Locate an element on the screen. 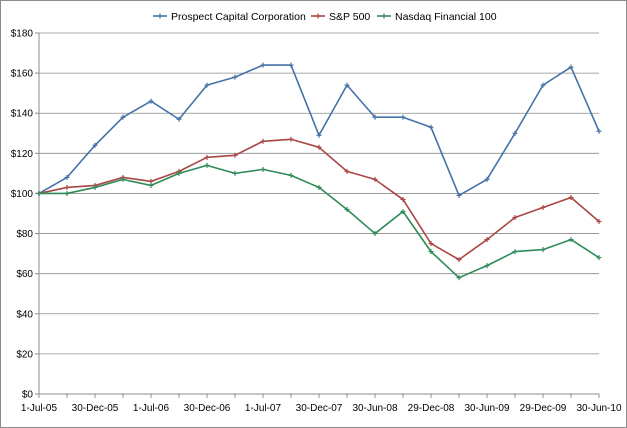 This screenshot has width=627, height=428. x-tick-label: 30-Jun-10 is located at coordinates (598, 408).